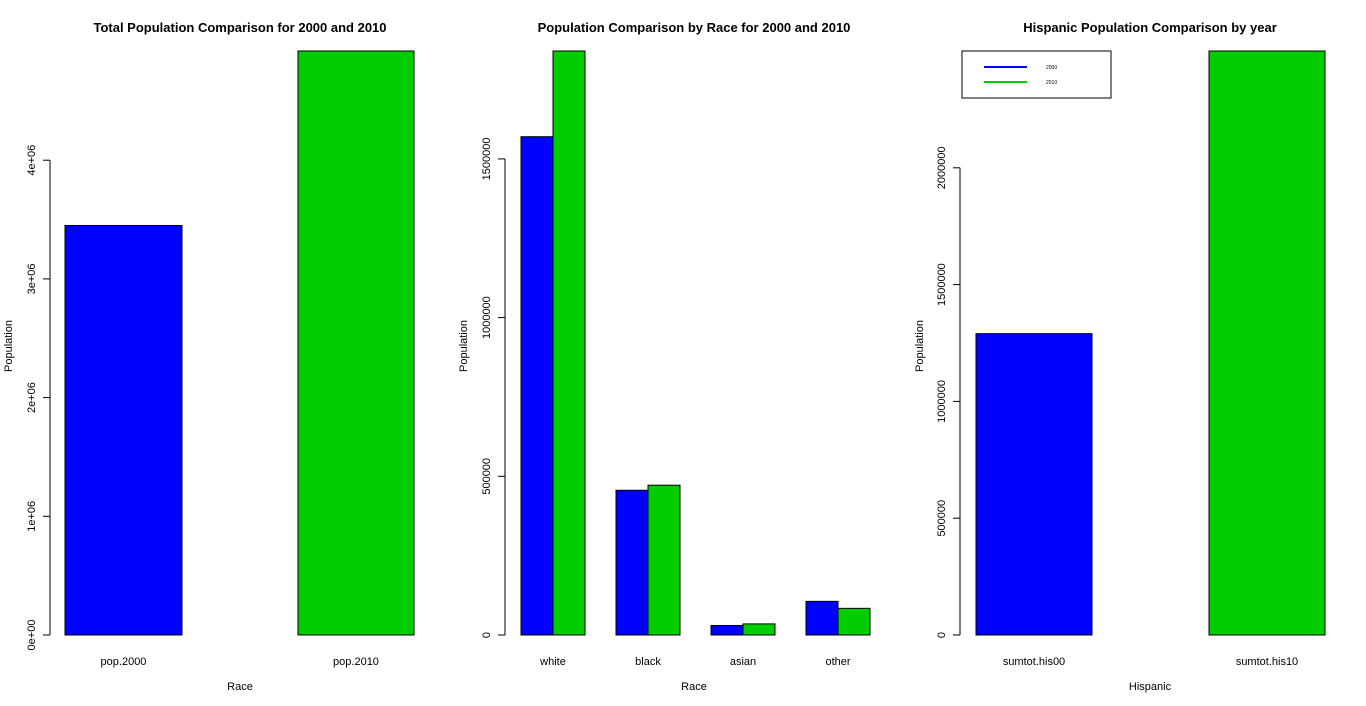 This screenshot has height=706, width=1366. I want to click on y-axis: 0e+00 1e+06 2e+06 3e+06 4e+06, so click(38, 398).